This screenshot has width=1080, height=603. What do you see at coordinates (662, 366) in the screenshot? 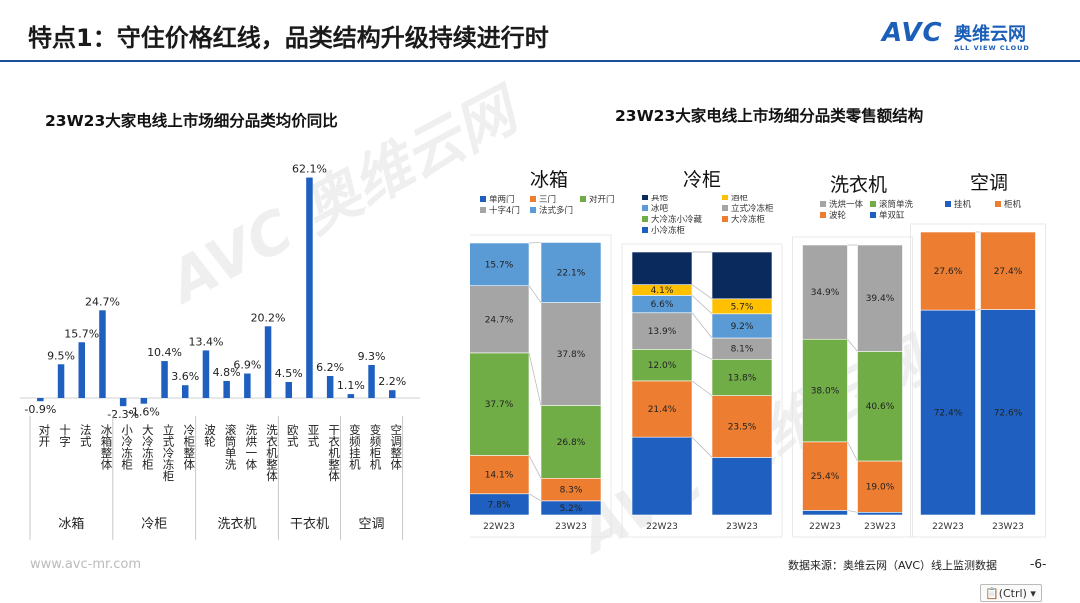
I see `segment-label-1-0-2: 12.0%` at bounding box center [662, 366].